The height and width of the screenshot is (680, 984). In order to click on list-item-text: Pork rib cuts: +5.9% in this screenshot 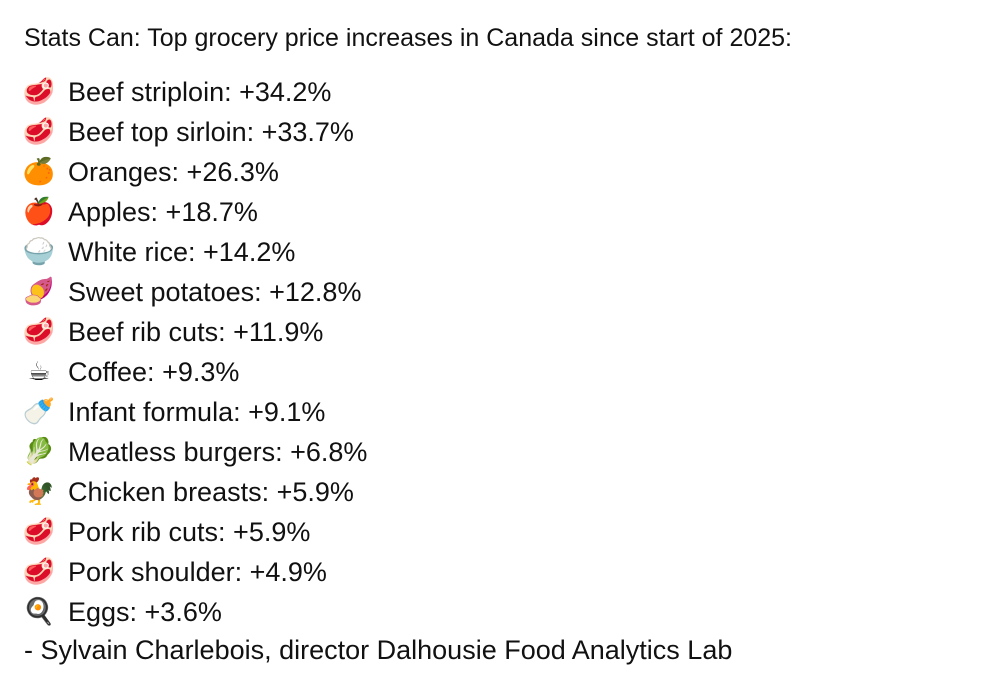, I will do `click(189, 531)`.